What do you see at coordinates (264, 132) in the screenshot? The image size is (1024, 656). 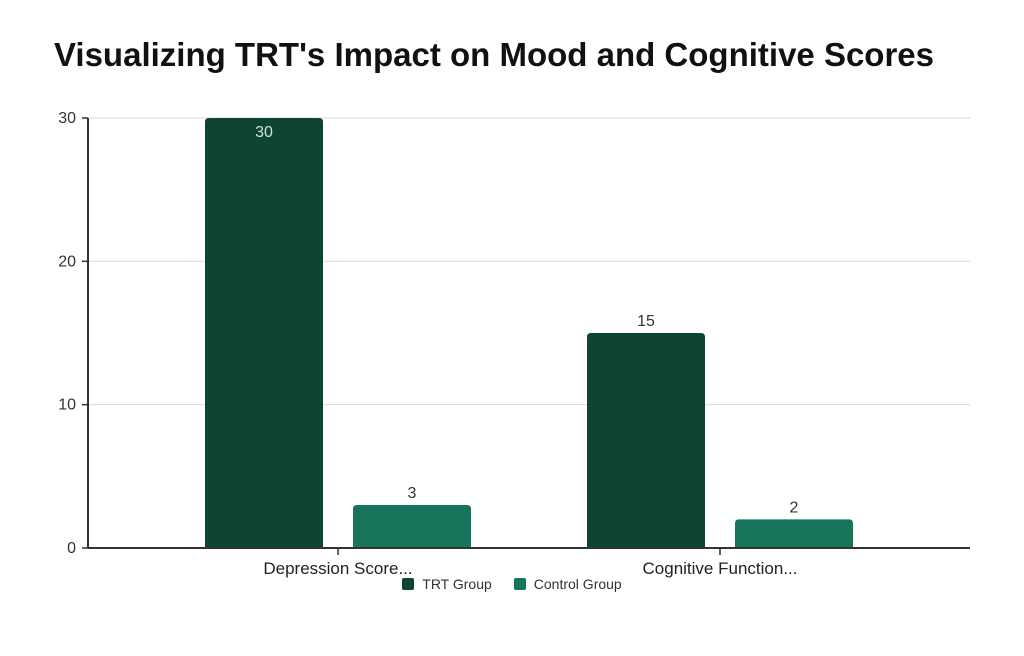 I see `data-label: 30` at bounding box center [264, 132].